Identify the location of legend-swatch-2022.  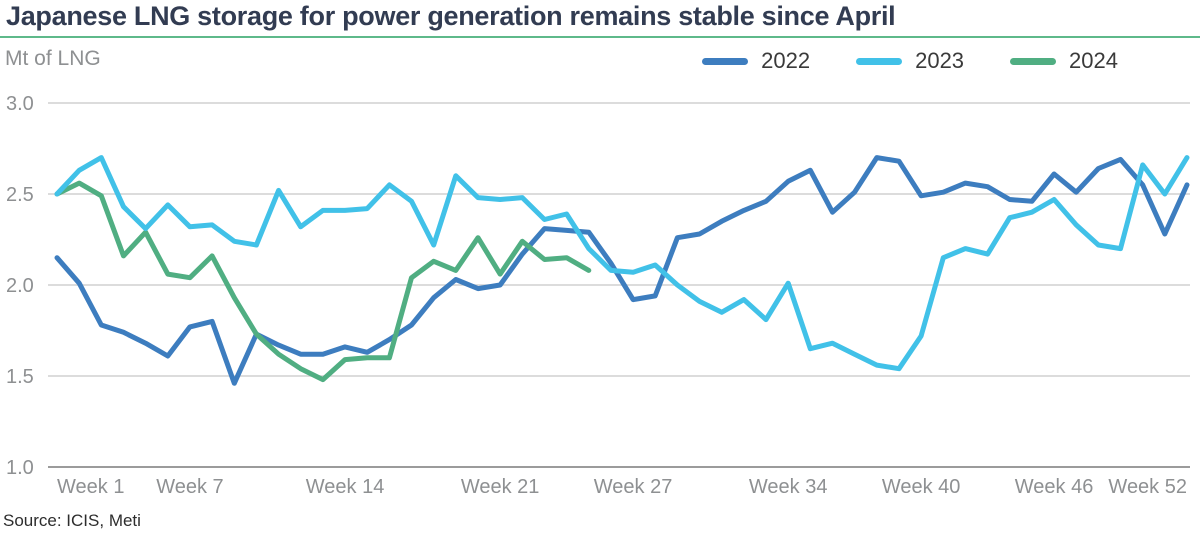
(725, 61).